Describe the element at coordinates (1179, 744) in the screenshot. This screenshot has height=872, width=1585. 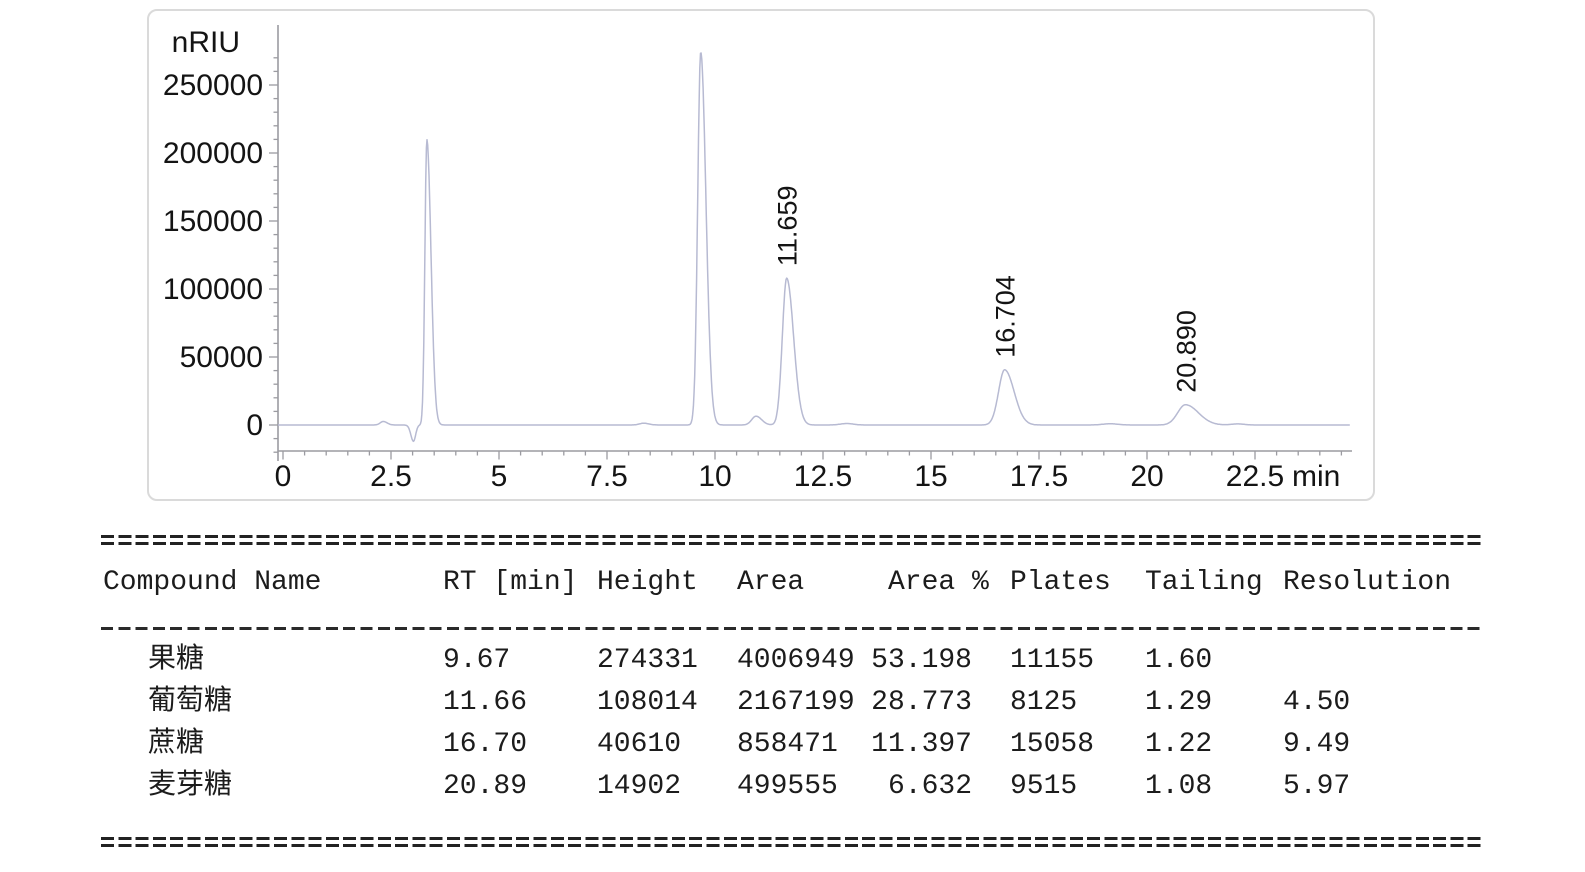
I see `cell-tailing: 1.22` at that location.